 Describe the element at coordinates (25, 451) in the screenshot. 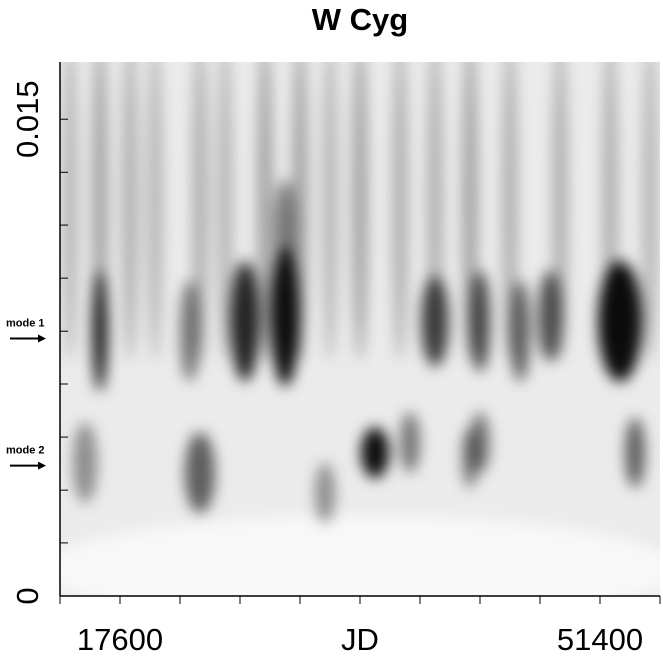

I see `annotation: mode 2` at that location.